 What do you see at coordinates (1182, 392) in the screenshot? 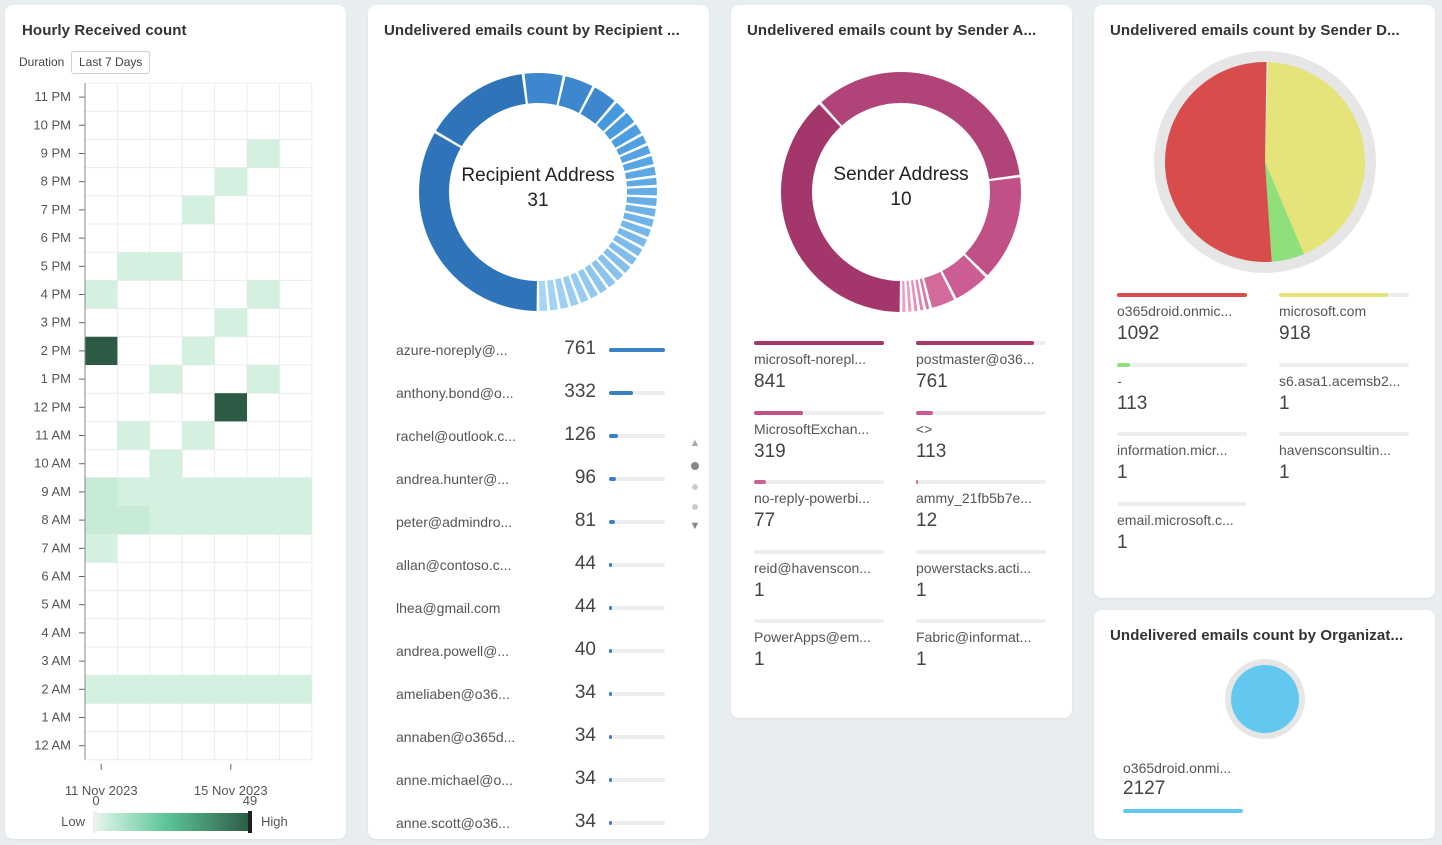
I see `domain-tile: - 113` at bounding box center [1182, 392].